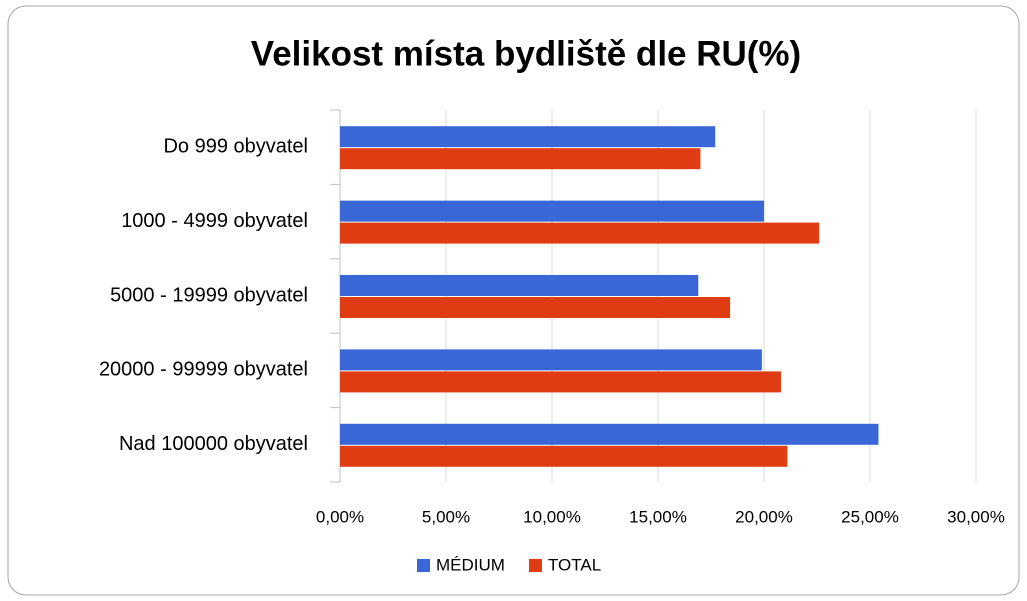 The height and width of the screenshot is (601, 1027). What do you see at coordinates (658, 516) in the screenshot?
I see `x-tick-label: 15,00%` at bounding box center [658, 516].